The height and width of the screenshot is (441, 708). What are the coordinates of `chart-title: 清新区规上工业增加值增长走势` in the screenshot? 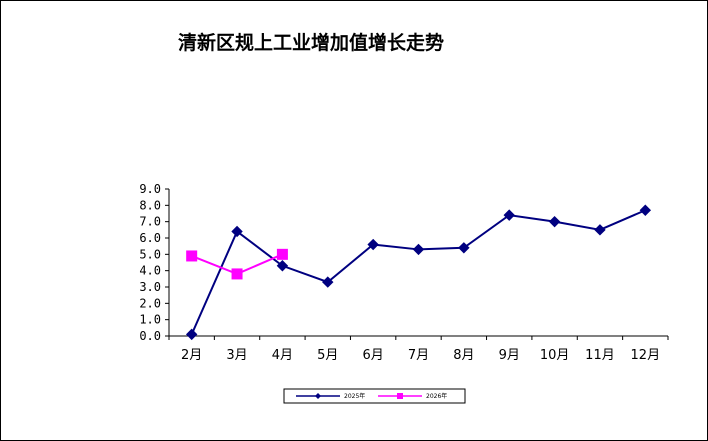 It's located at (311, 43).